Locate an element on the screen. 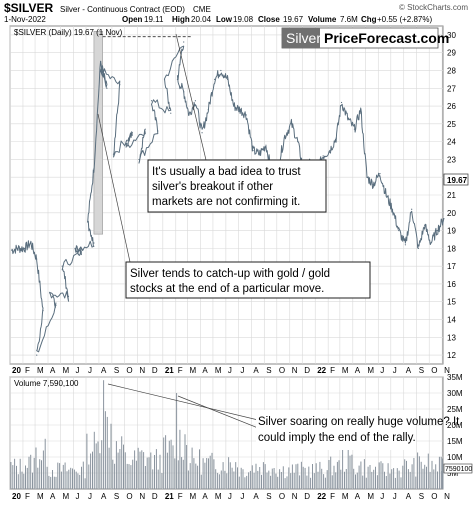 This screenshot has height=510, width=474. volume-y-tick-label: 15M is located at coordinates (455, 441).